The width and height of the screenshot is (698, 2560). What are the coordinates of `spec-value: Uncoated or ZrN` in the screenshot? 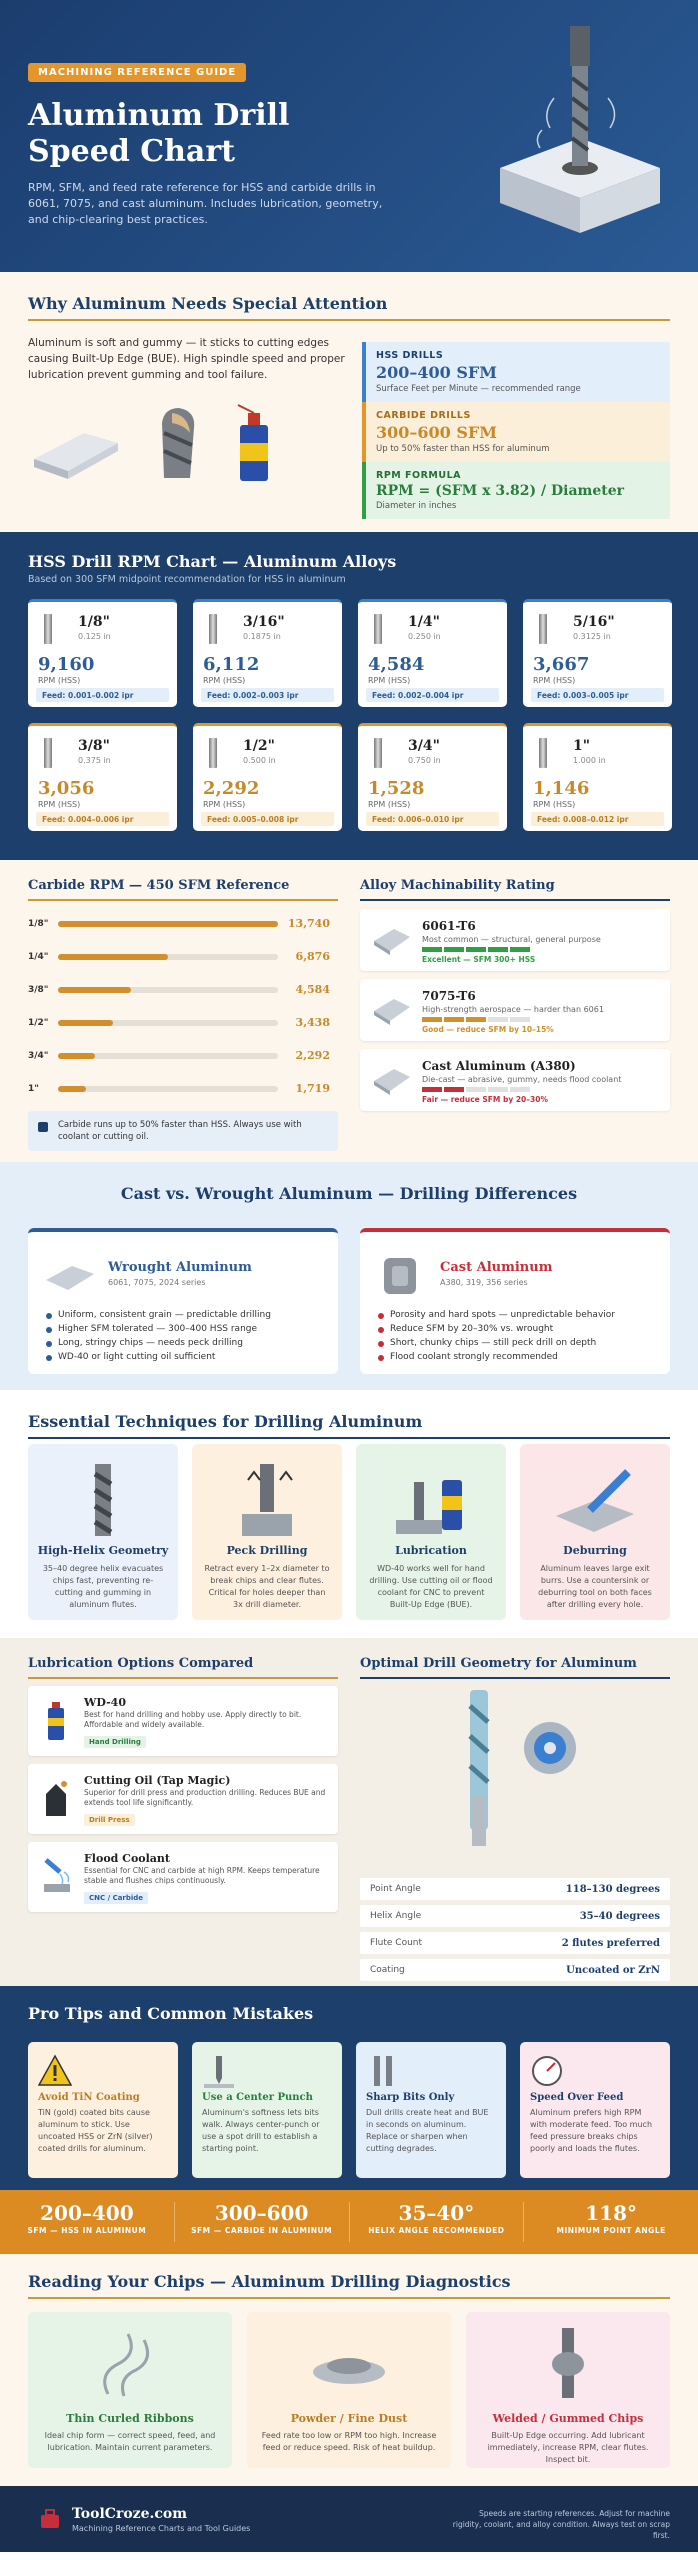 It's located at (613, 1970).